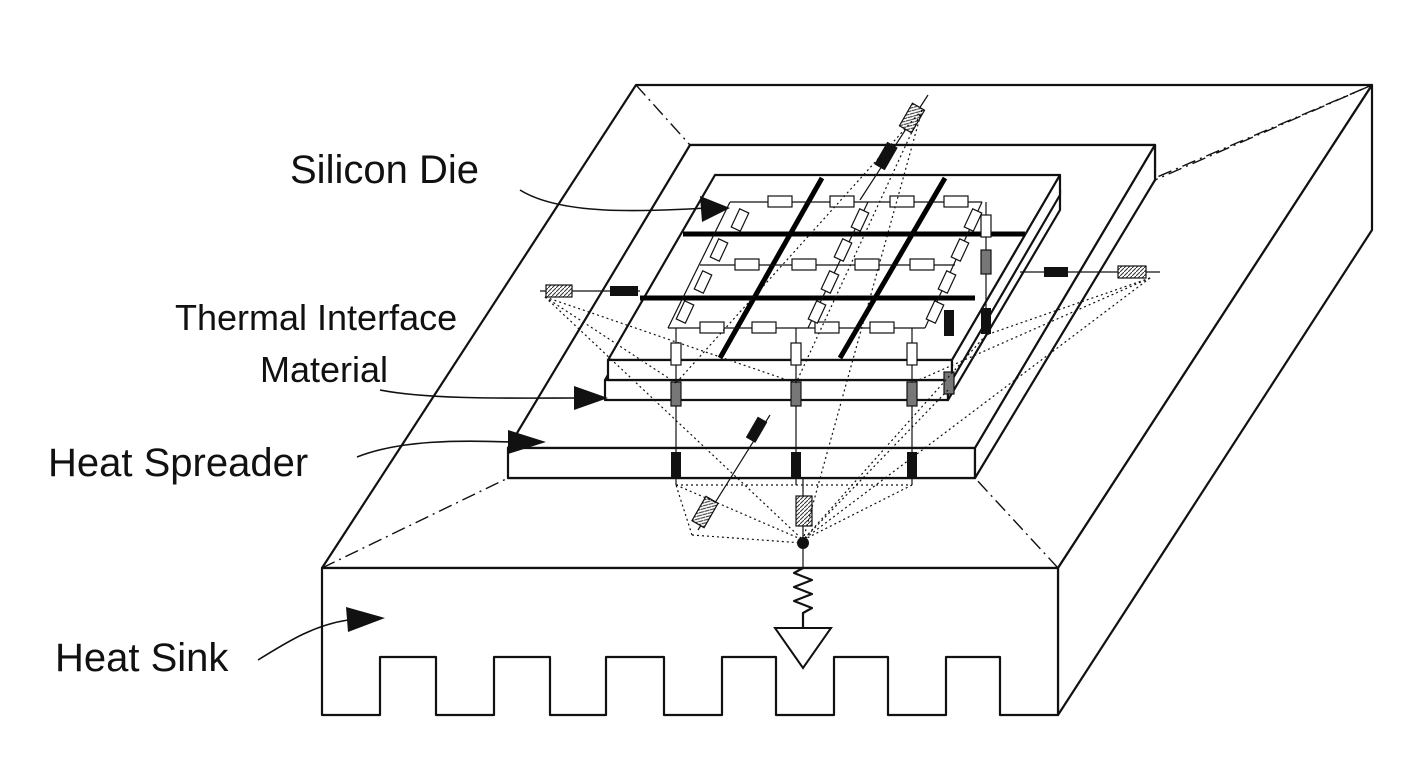  I want to click on arrow-heat-sink-icon, so click(365, 619).